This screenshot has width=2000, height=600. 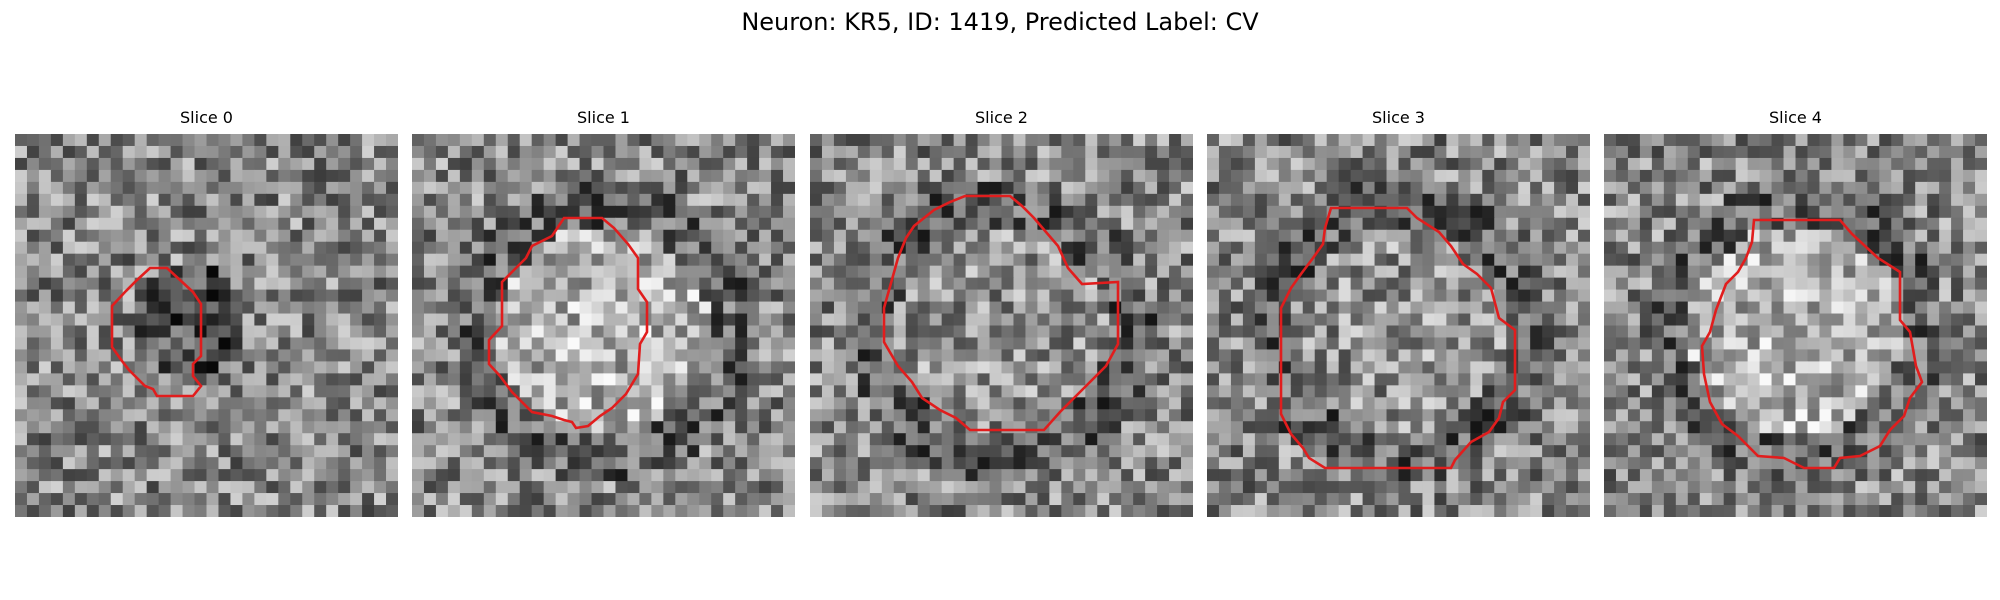 I want to click on slice-title: Slice 3, so click(x=1398, y=117).